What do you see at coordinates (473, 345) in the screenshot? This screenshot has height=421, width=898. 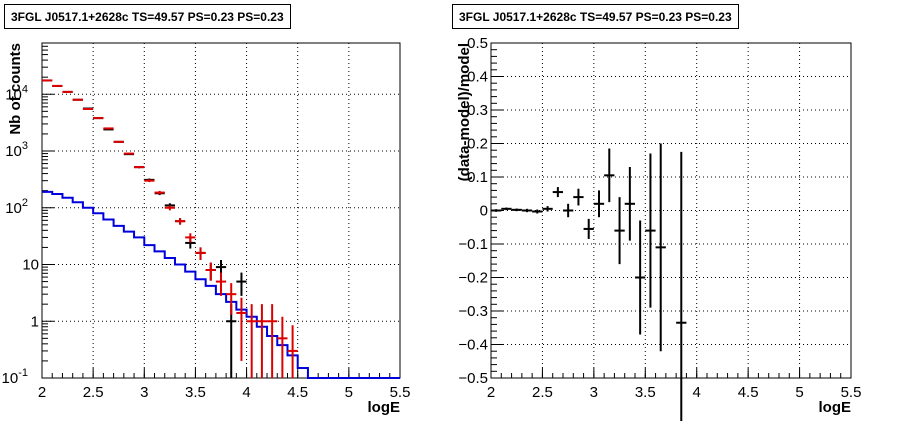 I see `right-y-tick-label: −0.4` at bounding box center [473, 345].